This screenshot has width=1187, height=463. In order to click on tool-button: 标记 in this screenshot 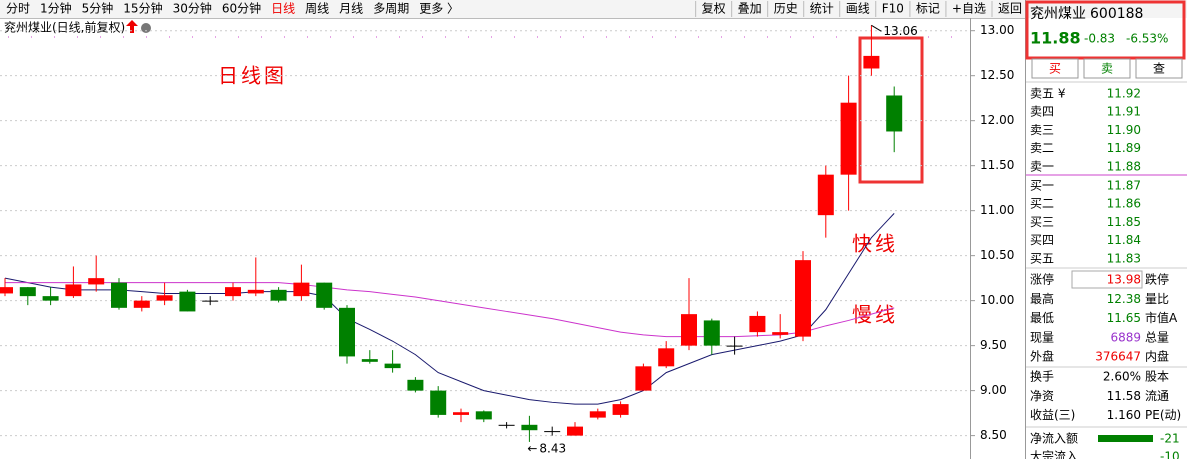, I will do `click(928, 9)`.